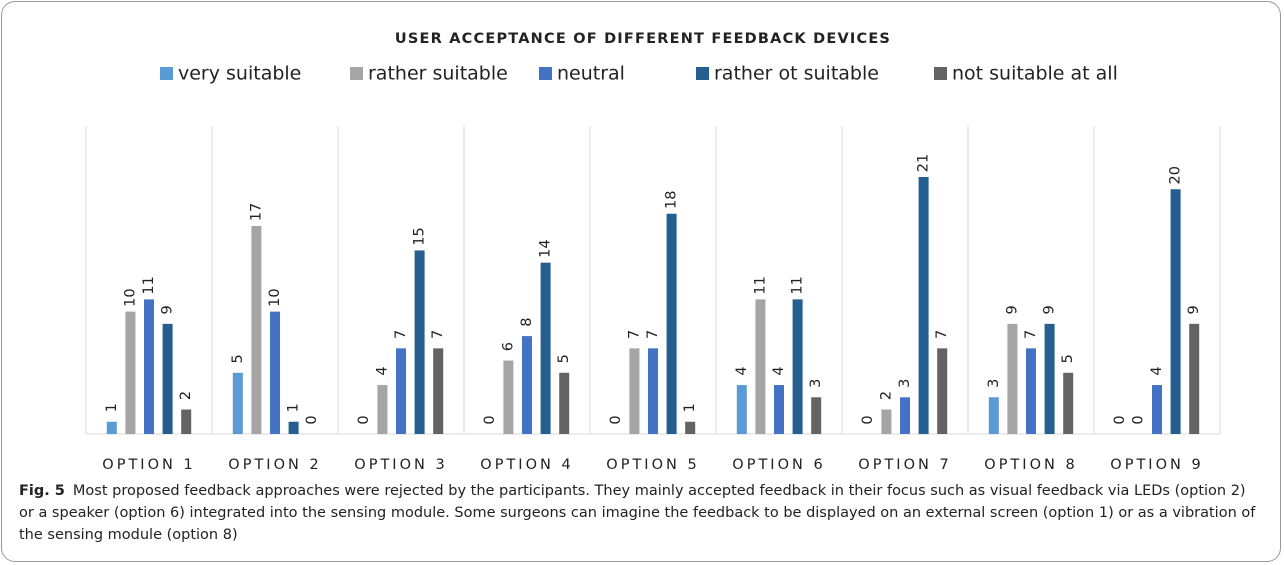 The height and width of the screenshot is (565, 1284). What do you see at coordinates (42, 491) in the screenshot?
I see `figure-label: Fig. 5` at bounding box center [42, 491].